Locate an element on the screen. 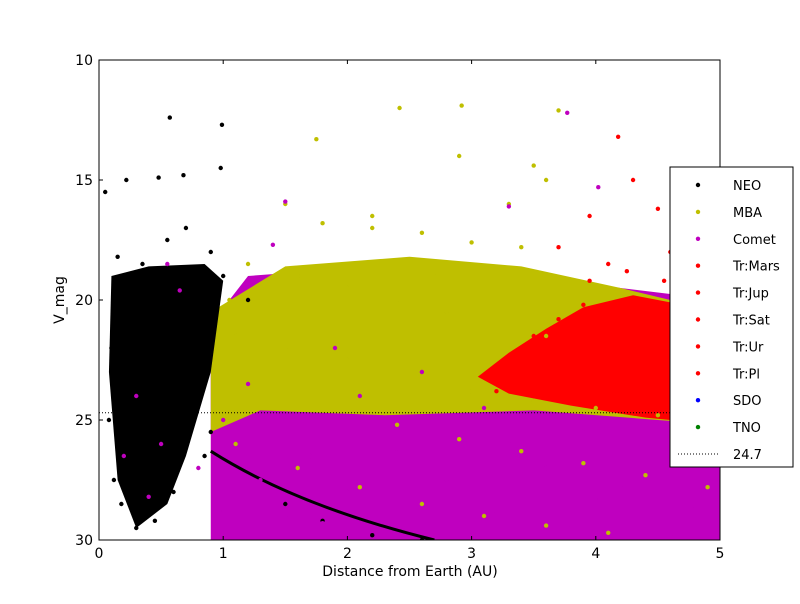  x-axis-label: Distance from Earth (AU) is located at coordinates (409, 572).